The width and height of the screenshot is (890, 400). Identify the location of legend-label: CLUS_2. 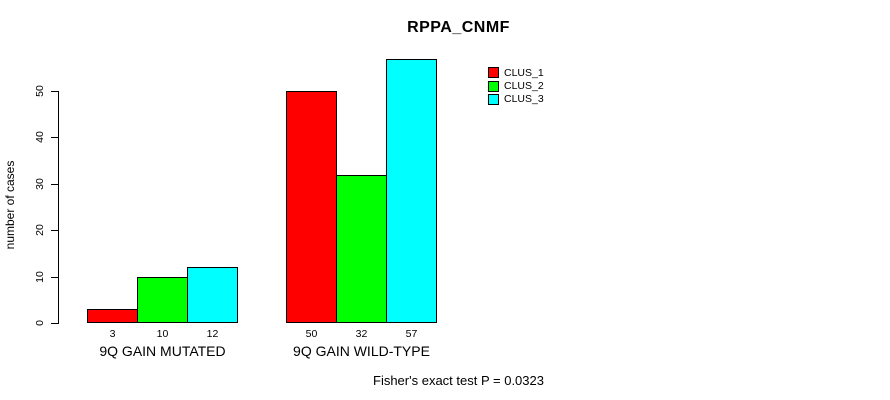
(524, 86).